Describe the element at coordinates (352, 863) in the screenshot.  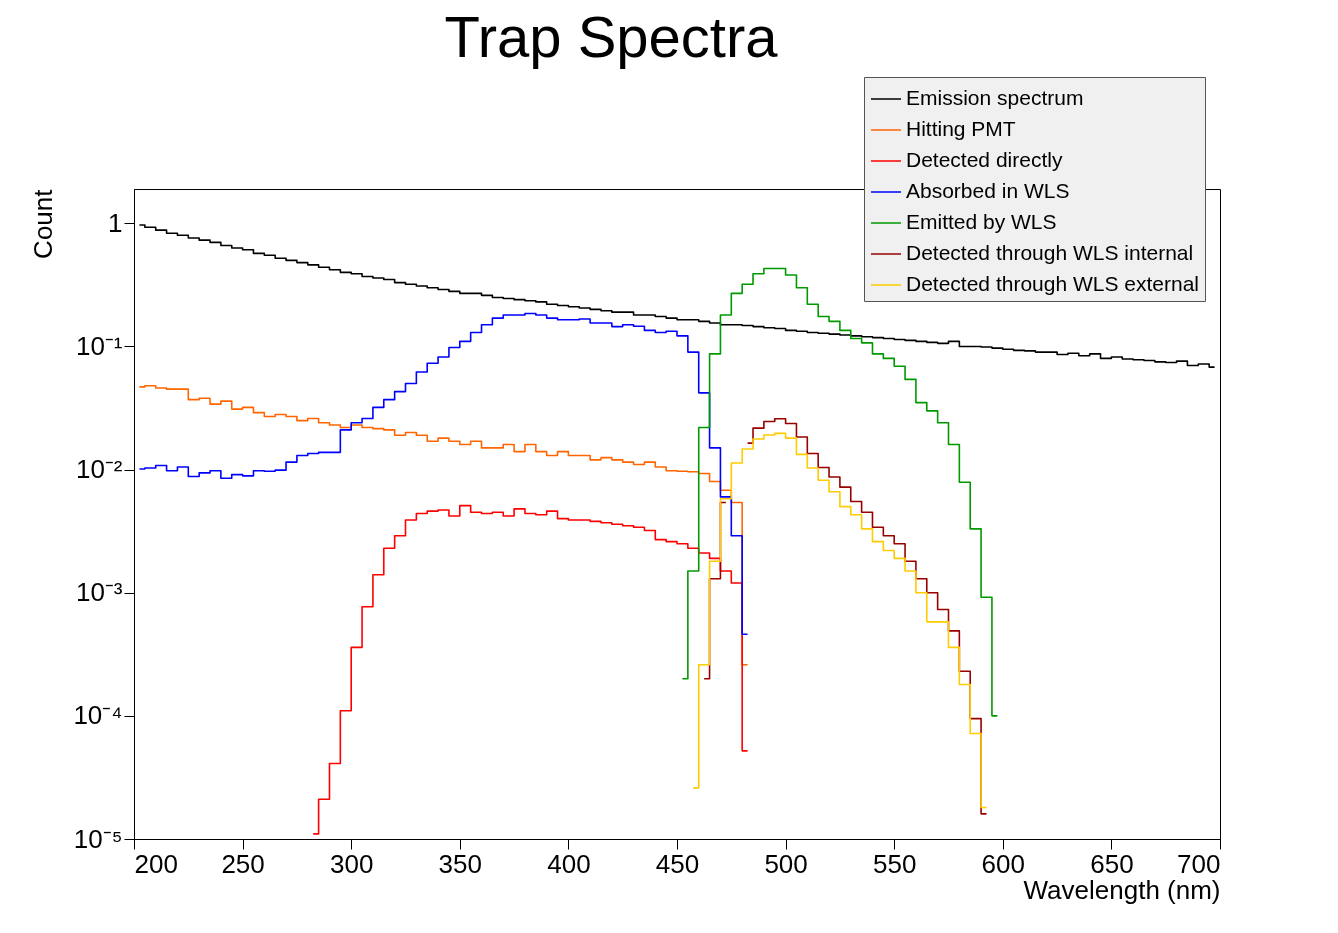
I see `x-tick-label: 300` at that location.